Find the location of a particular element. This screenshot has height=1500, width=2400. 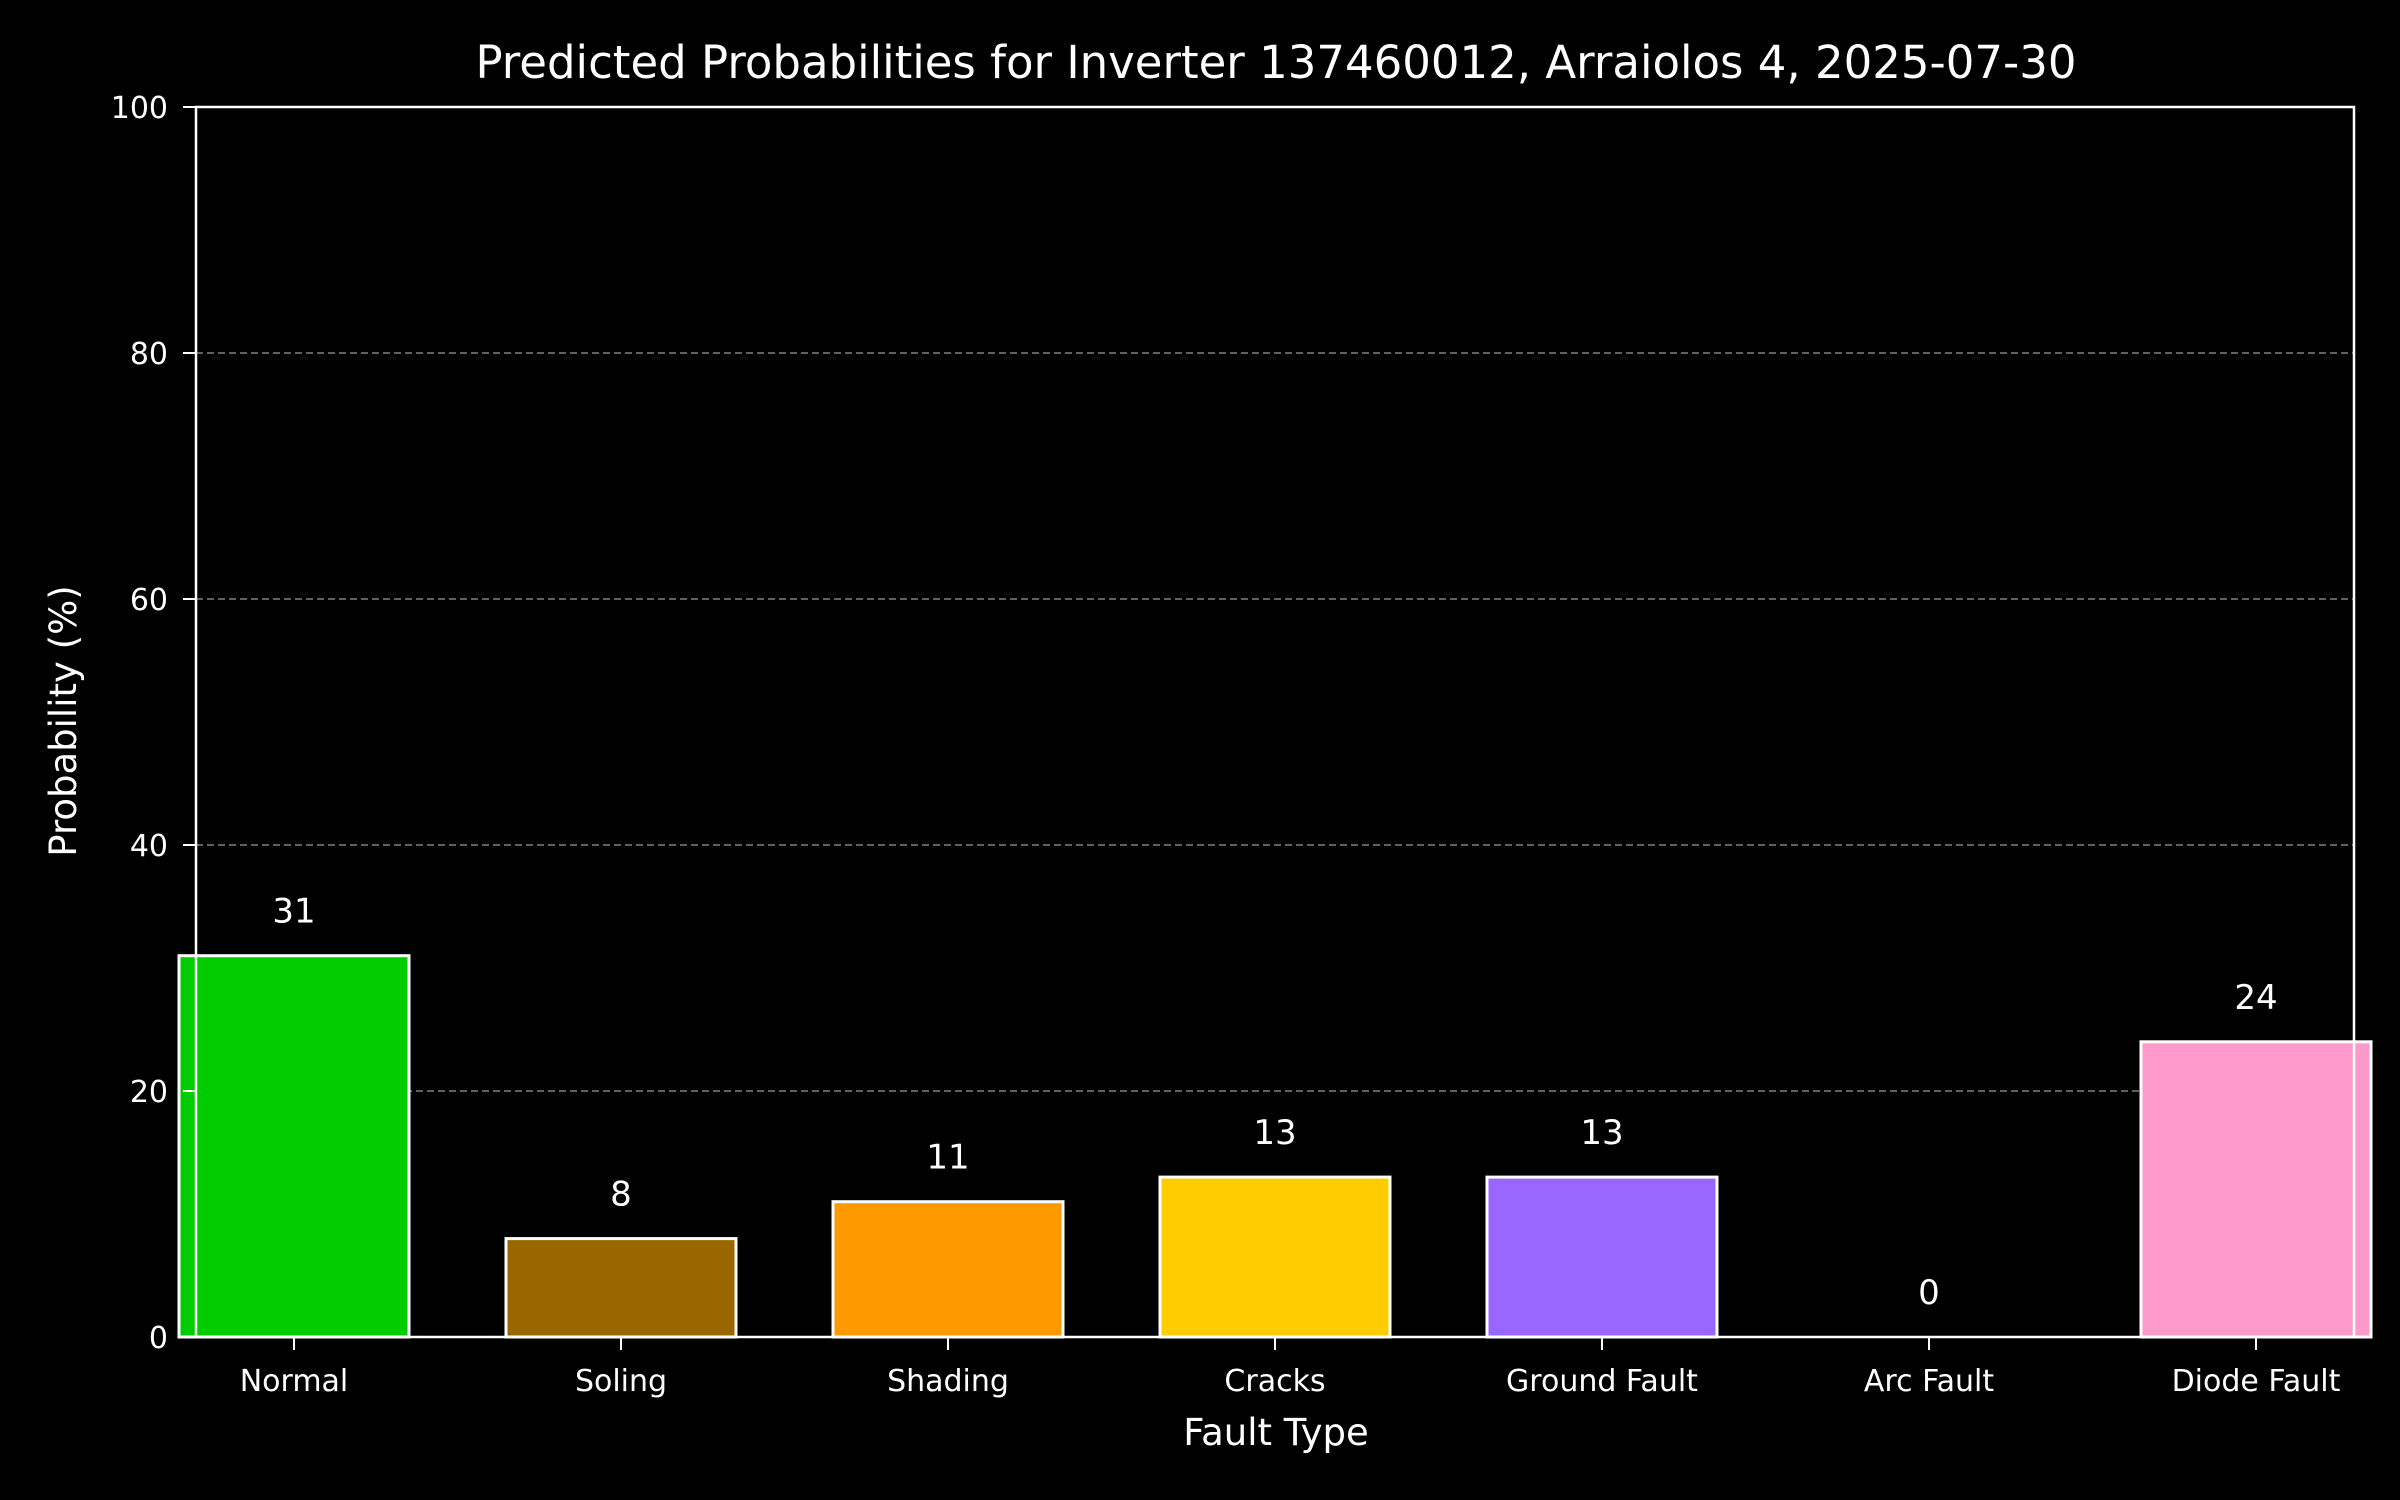

value-label: 31 is located at coordinates (293, 912).